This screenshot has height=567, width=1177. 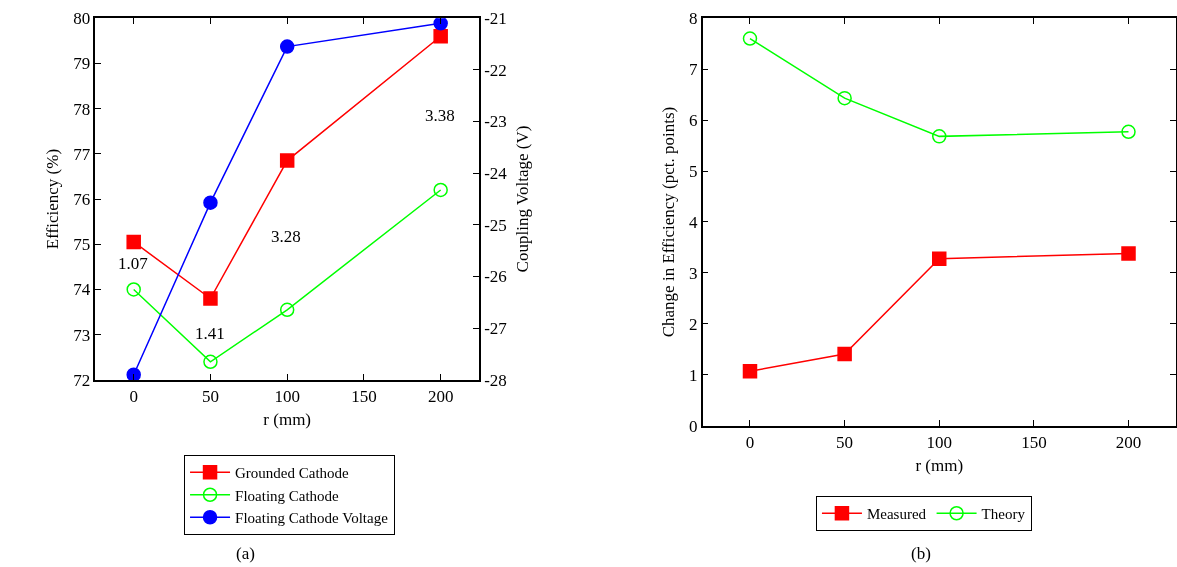 What do you see at coordinates (693, 273) in the screenshot?
I see `y-tick-label: 3` at bounding box center [693, 273].